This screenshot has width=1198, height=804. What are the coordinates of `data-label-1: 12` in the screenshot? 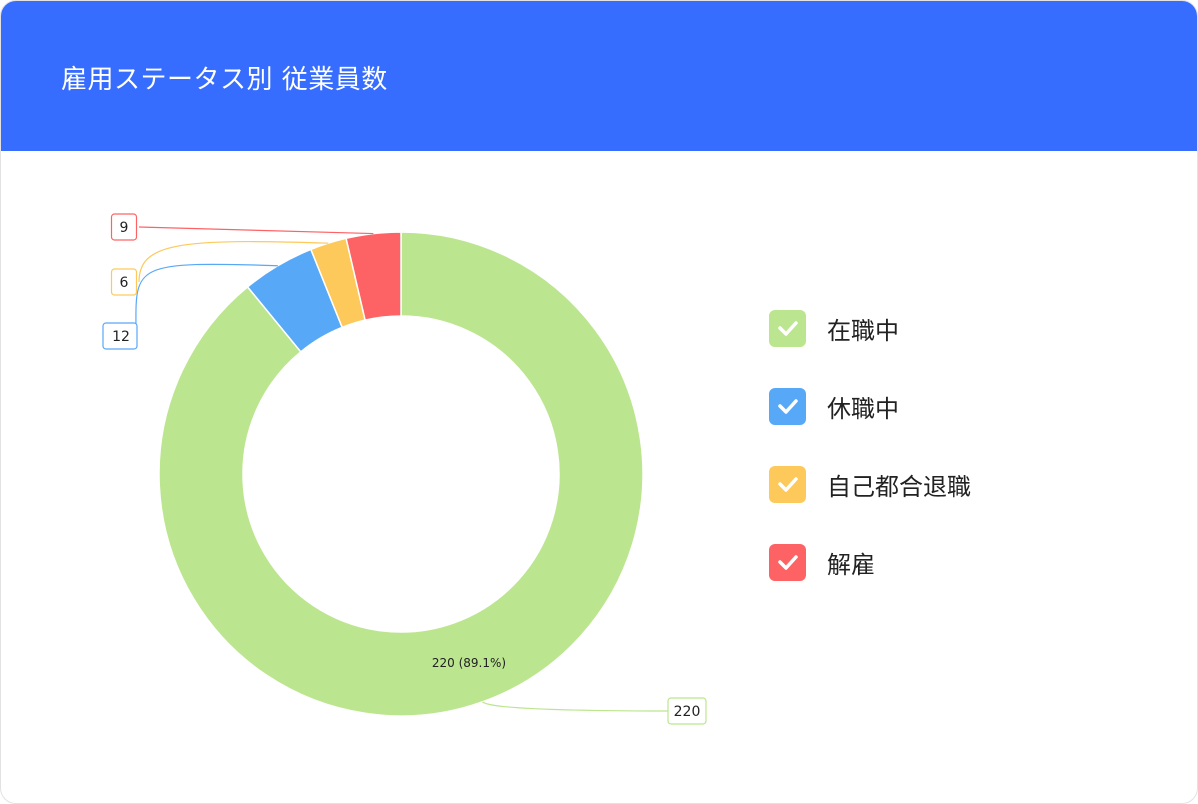 It's located at (121, 337).